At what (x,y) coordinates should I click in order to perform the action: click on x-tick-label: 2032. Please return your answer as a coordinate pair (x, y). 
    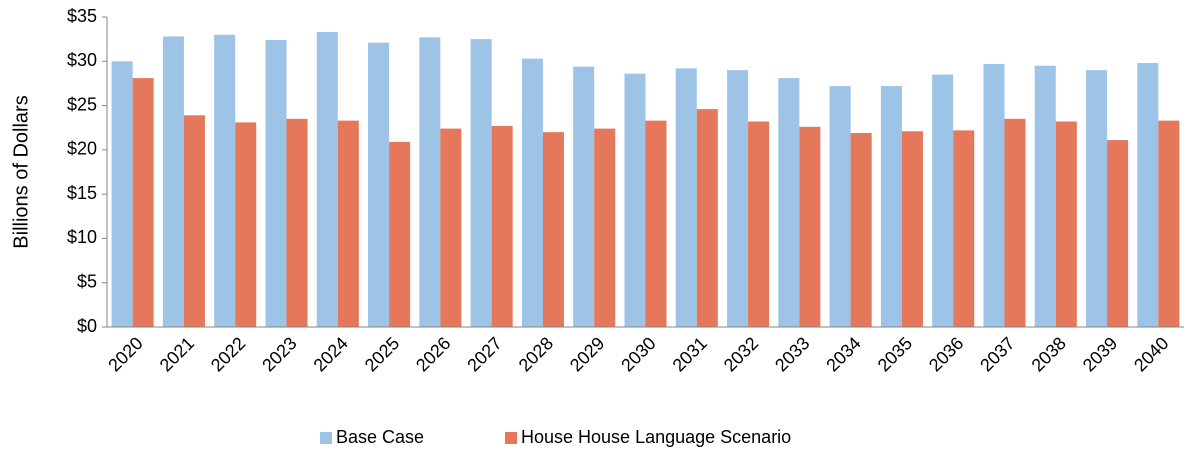
    Looking at the image, I should click on (741, 354).